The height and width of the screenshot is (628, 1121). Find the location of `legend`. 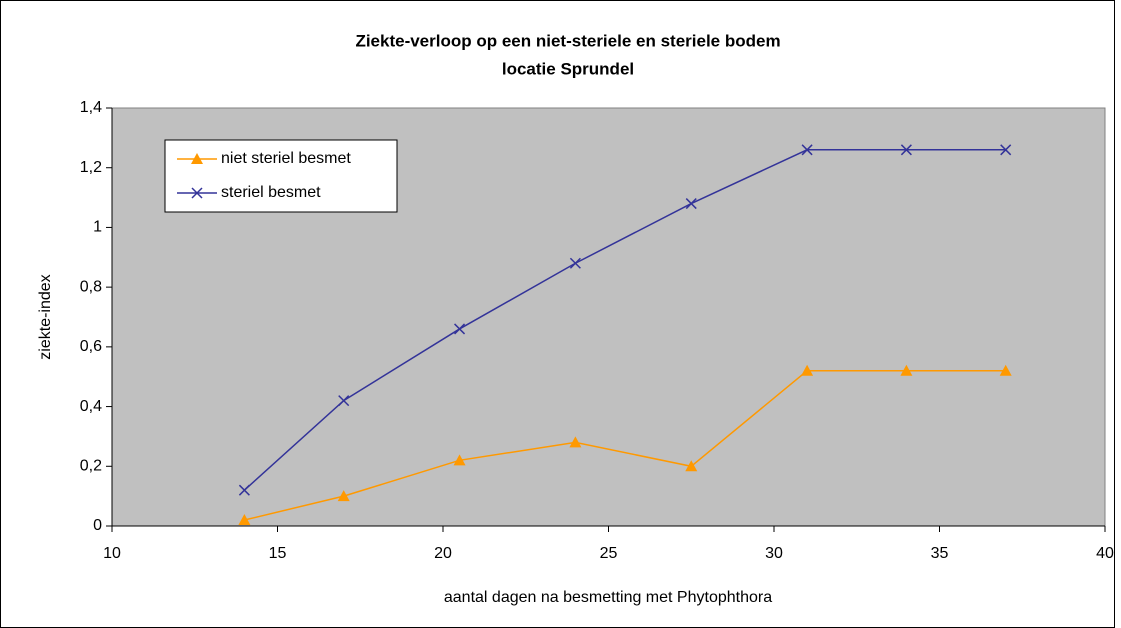

legend is located at coordinates (281, 176).